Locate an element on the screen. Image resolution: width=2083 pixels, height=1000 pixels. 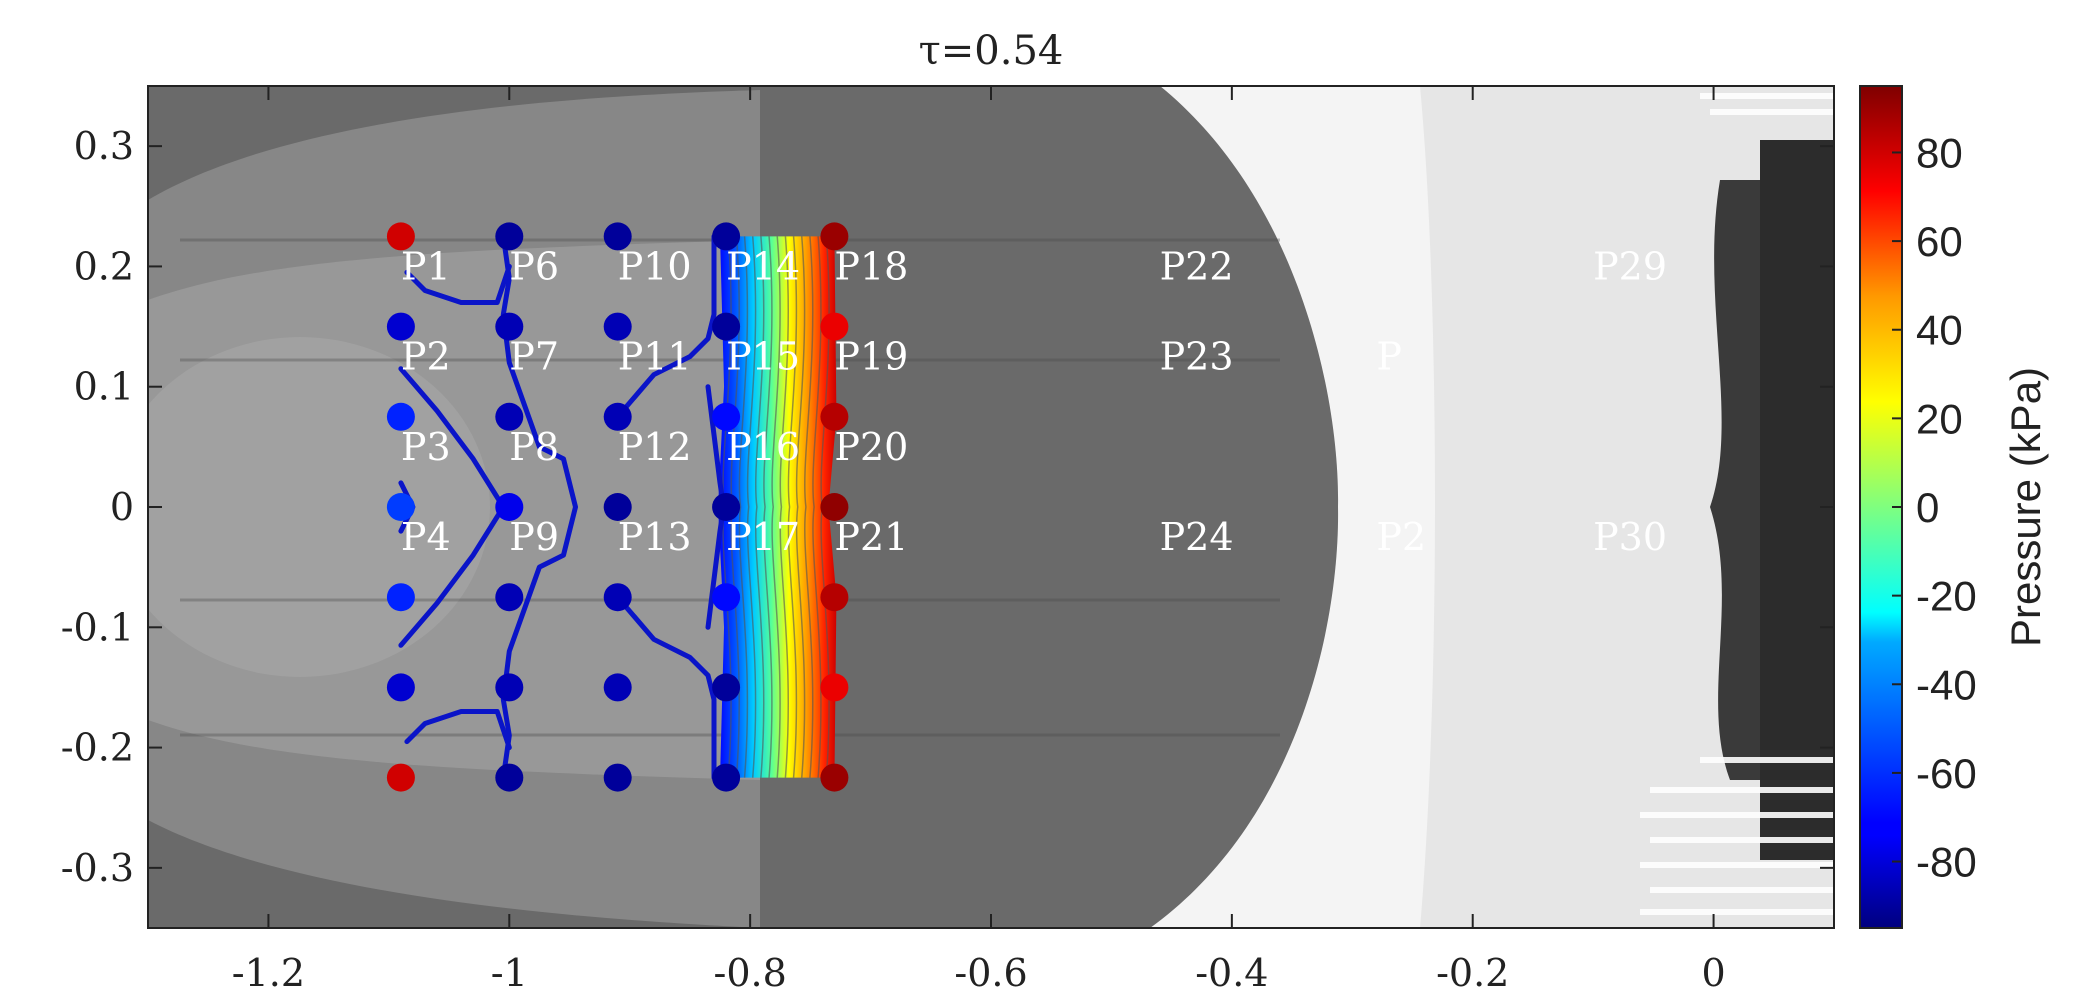
probe-label: P13 is located at coordinates (655, 537).